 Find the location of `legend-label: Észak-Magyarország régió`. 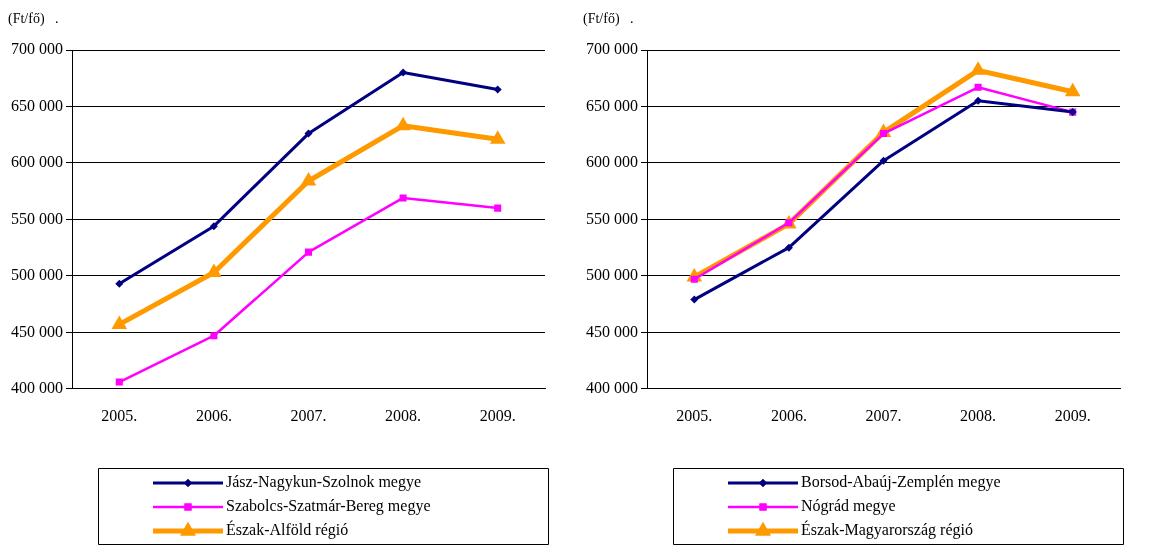

legend-label: Észak-Magyarország régió is located at coordinates (887, 530).